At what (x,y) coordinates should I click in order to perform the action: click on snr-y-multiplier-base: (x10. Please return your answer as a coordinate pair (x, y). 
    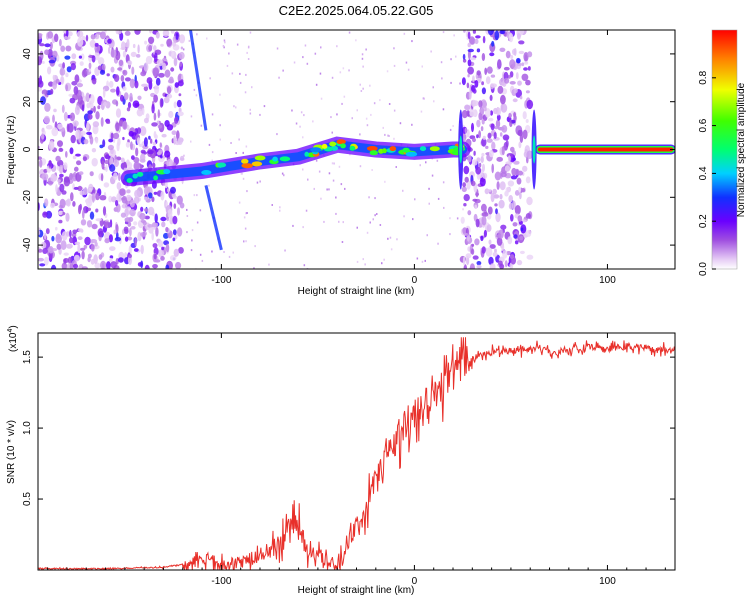
    Looking at the image, I should click on (13, 342).